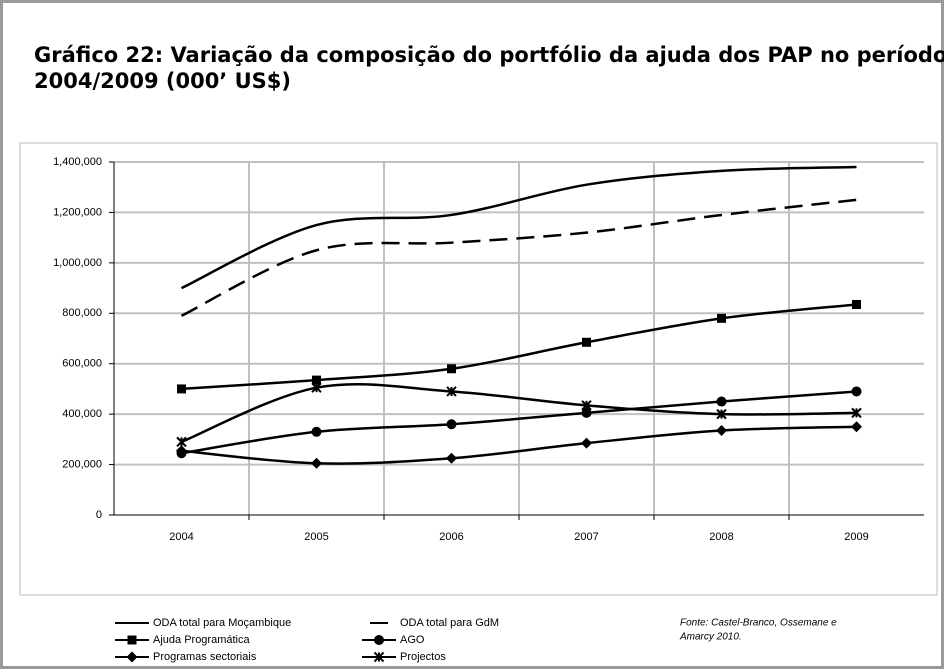  Describe the element at coordinates (710, 637) in the screenshot. I see `source-note: Amarcy 2010.` at that location.